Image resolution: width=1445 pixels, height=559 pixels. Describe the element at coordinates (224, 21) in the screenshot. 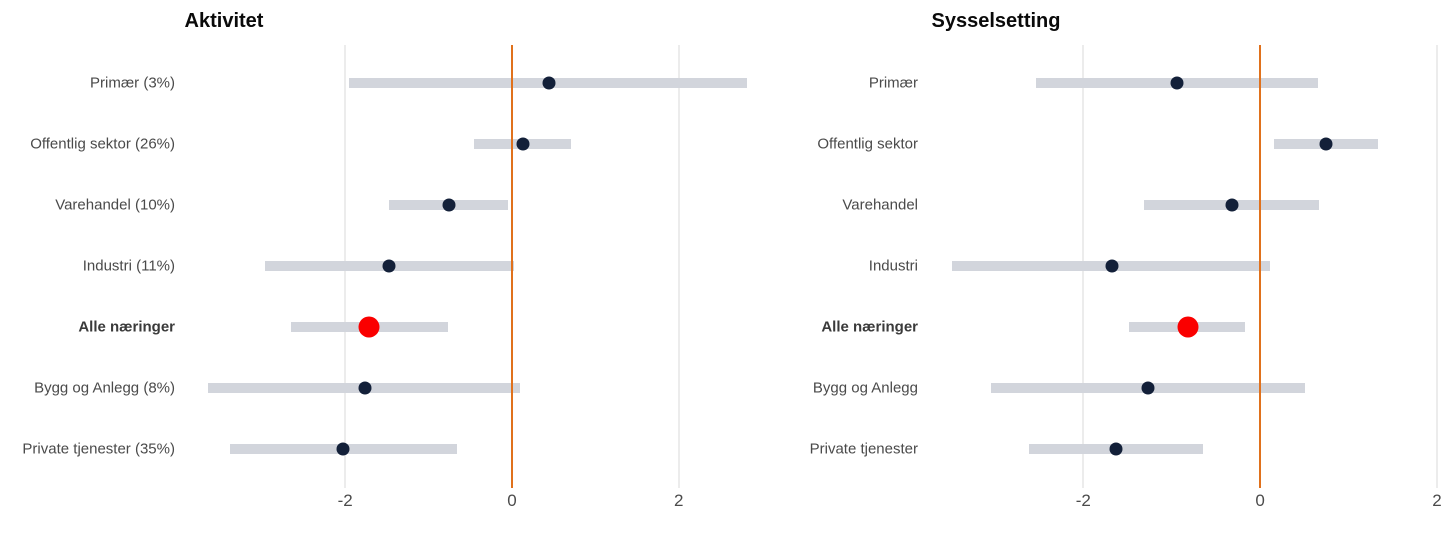

I see `chart-title: Aktivitet` at that location.